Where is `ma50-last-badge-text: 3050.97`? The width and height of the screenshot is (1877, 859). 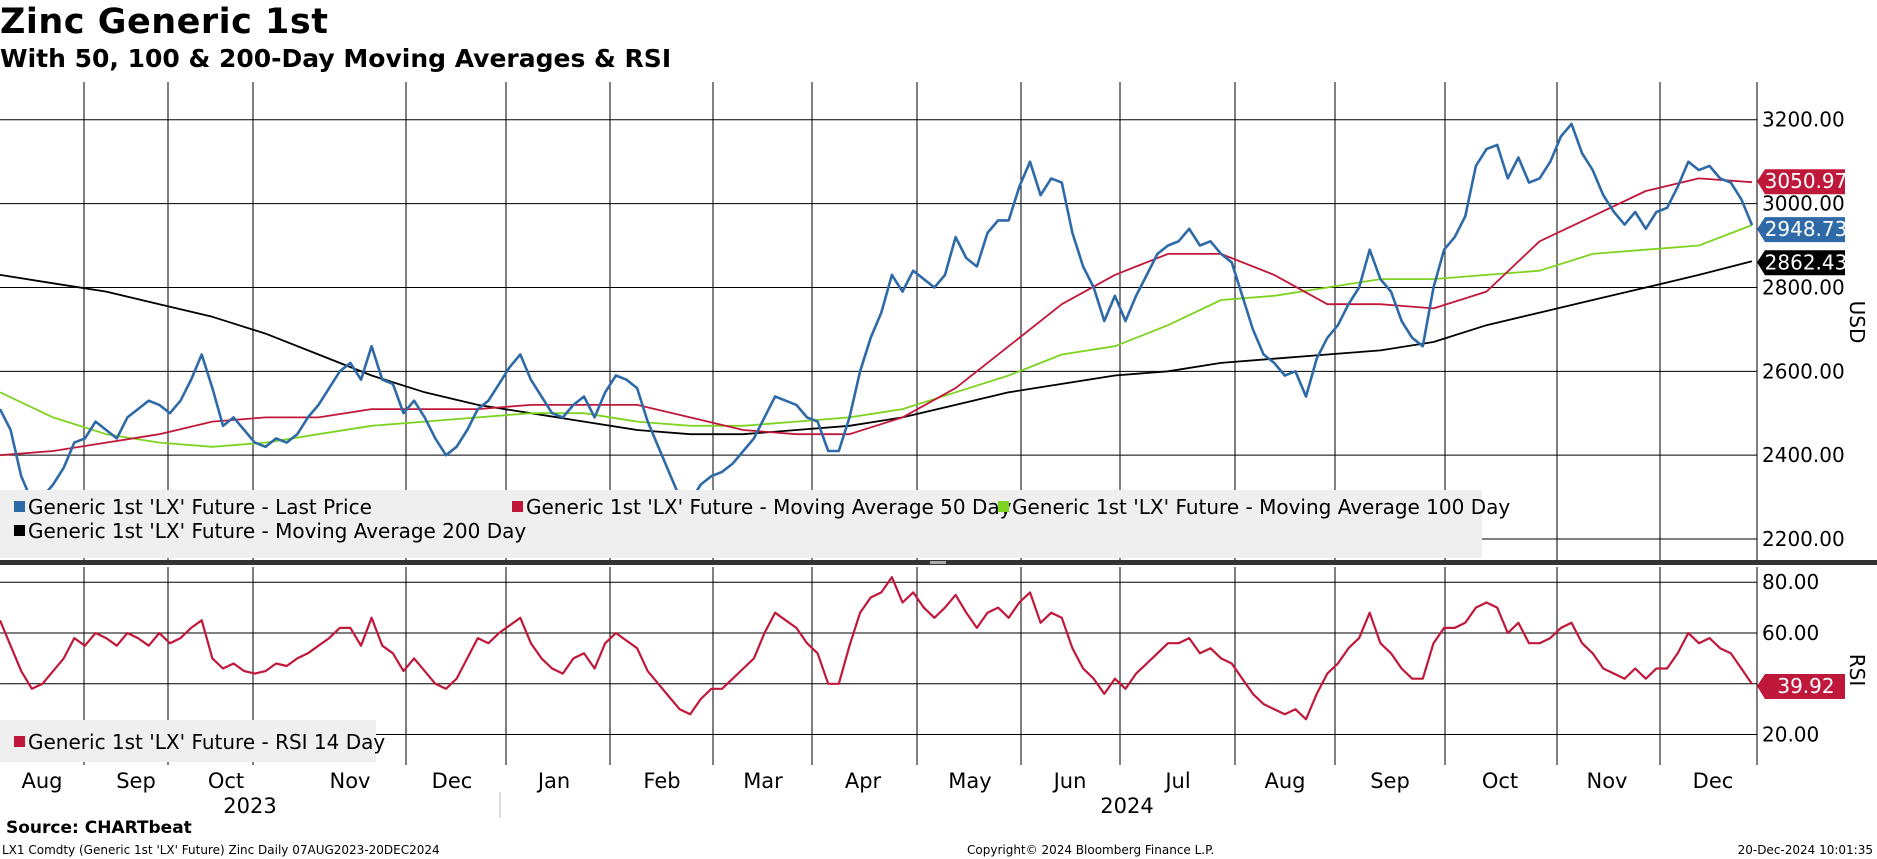
ma50-last-badge-text: 3050.97 is located at coordinates (1806, 181).